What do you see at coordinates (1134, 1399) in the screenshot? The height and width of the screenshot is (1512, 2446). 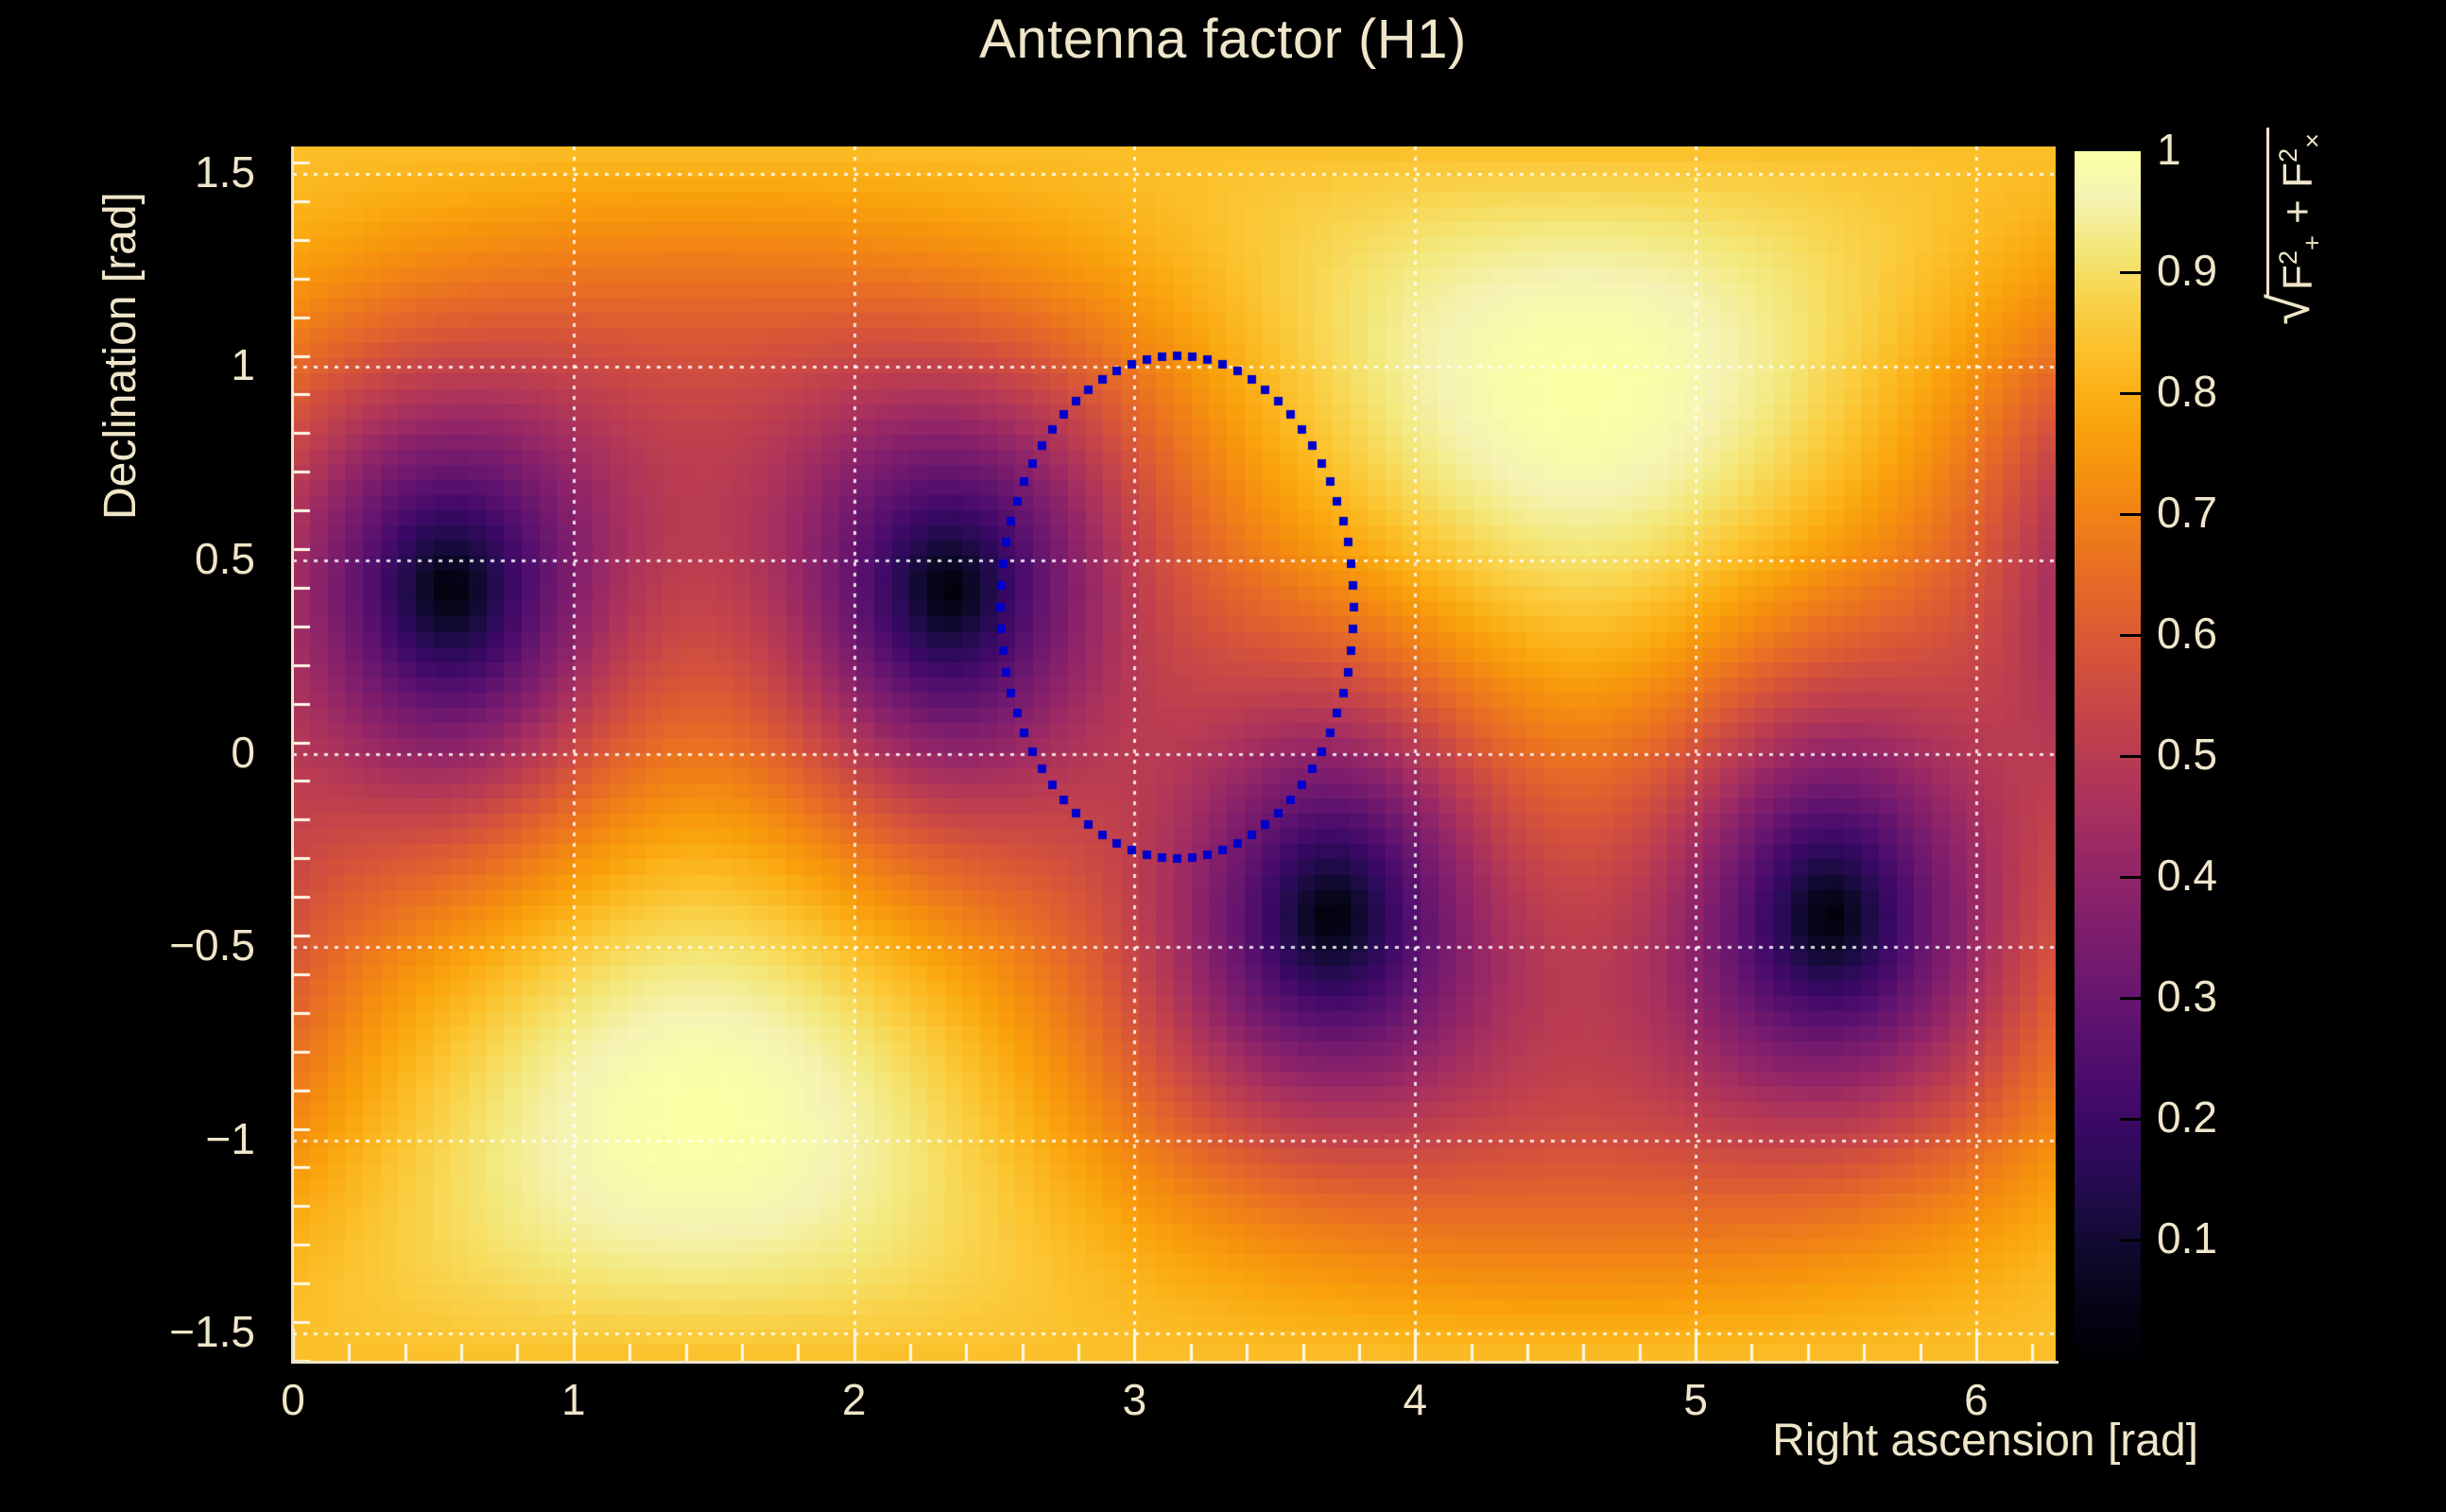 I see `x-tick-label: 3` at bounding box center [1134, 1399].